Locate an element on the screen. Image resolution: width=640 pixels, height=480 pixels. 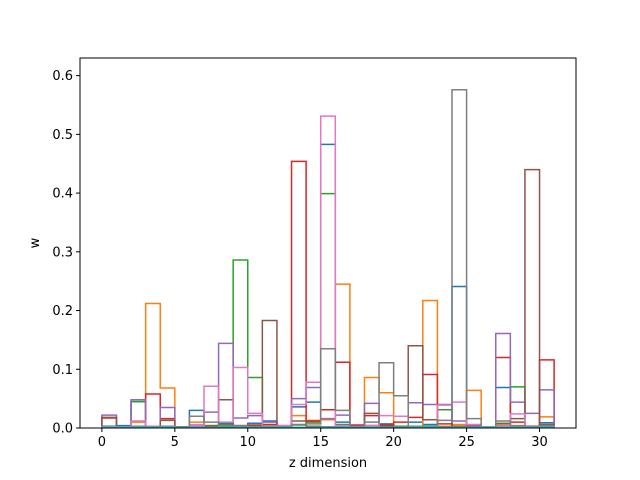
y-tick-label: 0.1 is located at coordinates (62, 370).